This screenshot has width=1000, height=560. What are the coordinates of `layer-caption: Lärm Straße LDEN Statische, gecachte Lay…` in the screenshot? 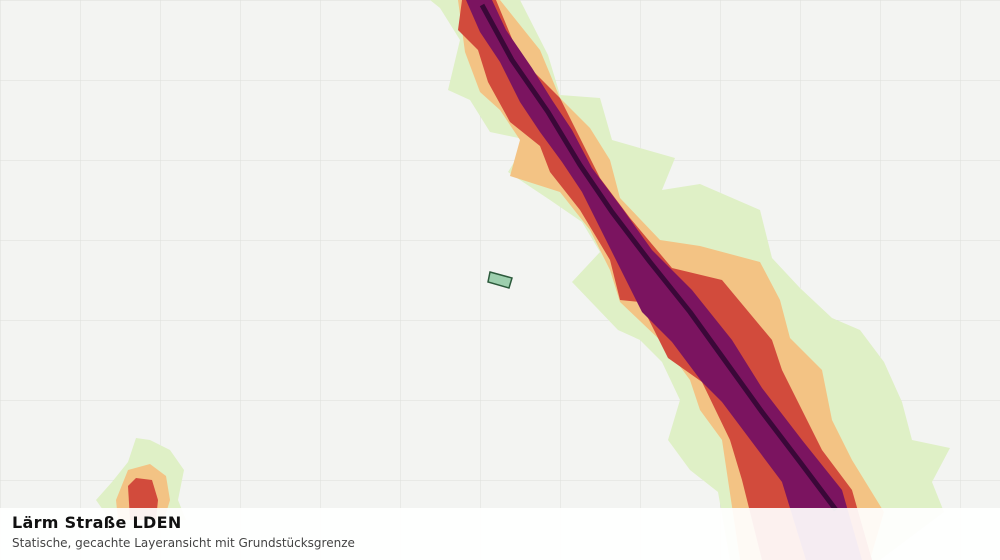 It's located at (500, 534).